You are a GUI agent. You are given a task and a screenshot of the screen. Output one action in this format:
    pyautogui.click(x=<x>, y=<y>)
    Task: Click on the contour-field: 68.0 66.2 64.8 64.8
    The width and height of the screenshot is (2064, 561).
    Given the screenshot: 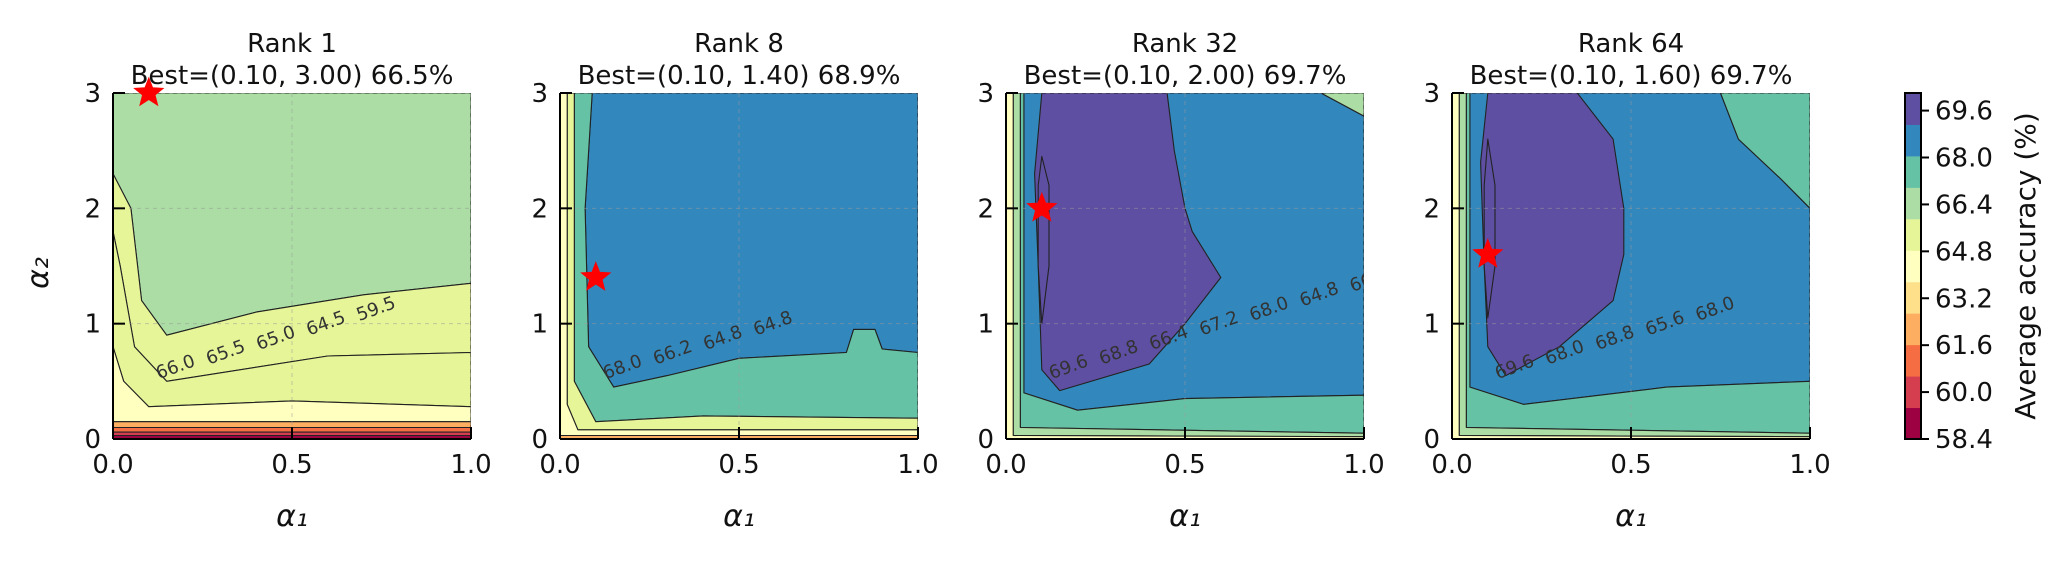 What is the action you would take?
    pyautogui.click(x=739, y=266)
    